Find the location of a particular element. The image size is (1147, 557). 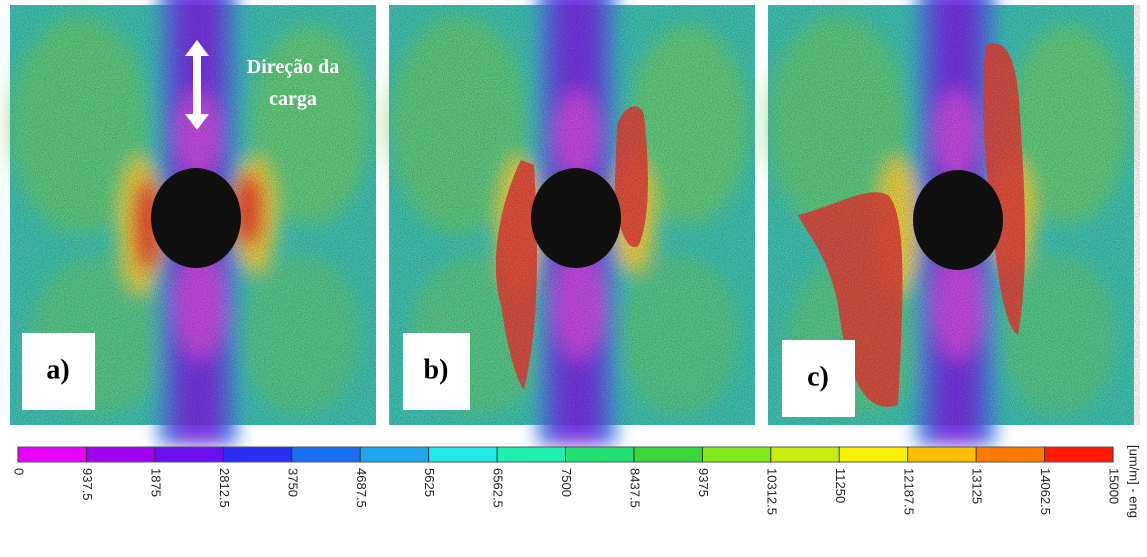

annotation: carga is located at coordinates (293, 99).